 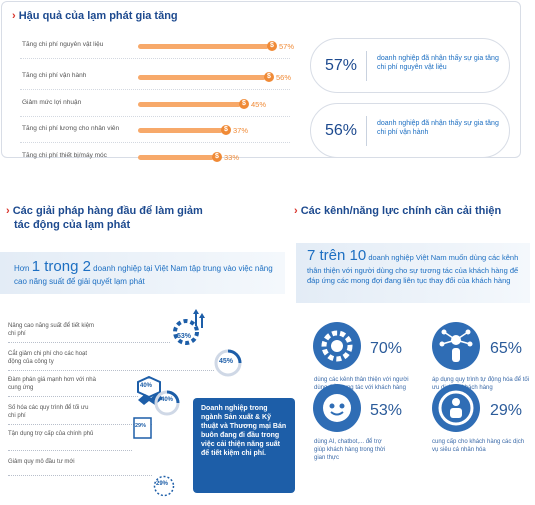 What do you see at coordinates (232, 157) in the screenshot?
I see `bar-value: 33%` at bounding box center [232, 157].